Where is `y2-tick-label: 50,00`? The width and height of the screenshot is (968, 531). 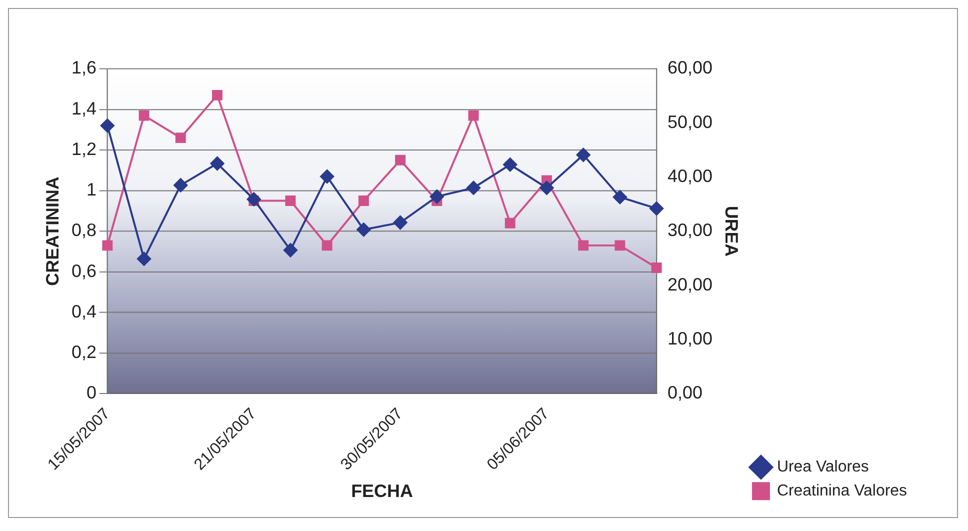 y2-tick-label: 50,00 is located at coordinates (690, 122).